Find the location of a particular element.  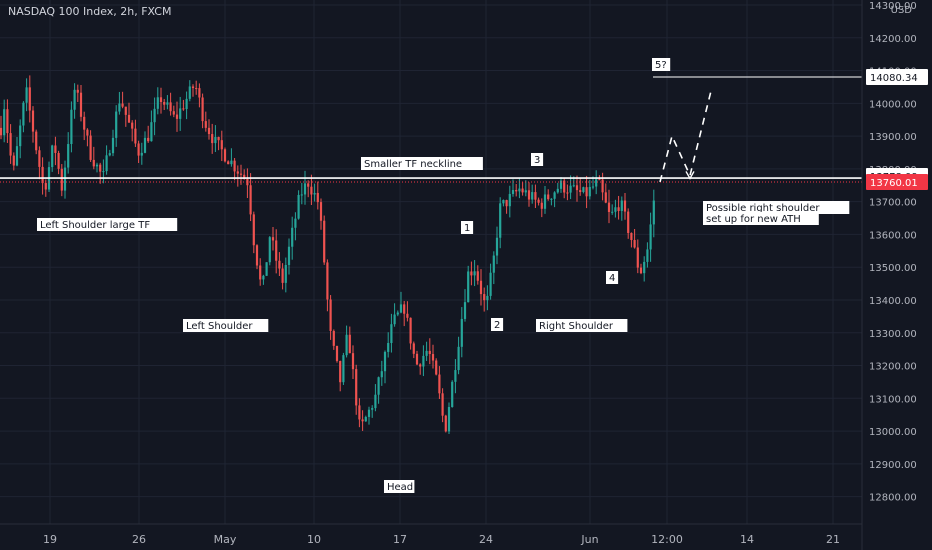

price-tag-label: 14080.34 is located at coordinates (894, 78).